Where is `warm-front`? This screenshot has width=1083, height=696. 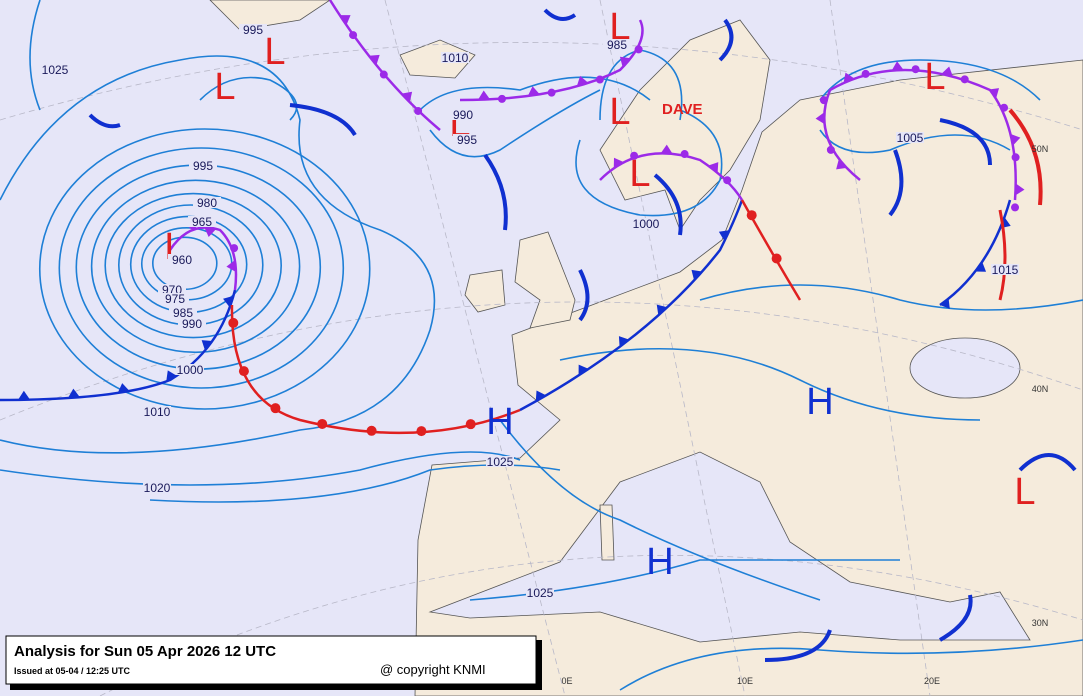
warm-front is located at coordinates (375, 369).